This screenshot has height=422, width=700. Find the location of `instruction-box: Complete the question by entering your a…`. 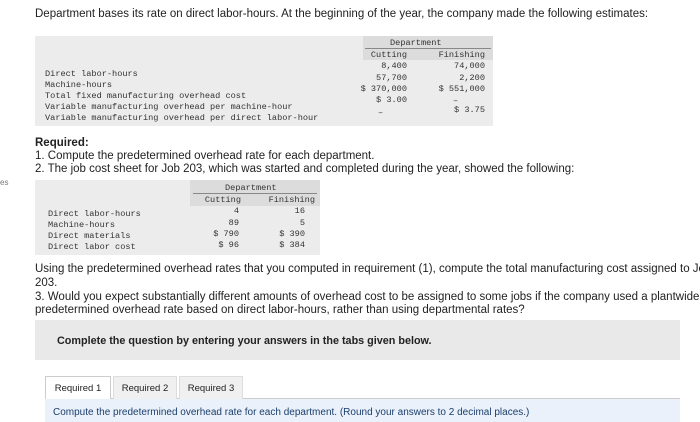

instruction-box: Complete the question by entering your a… is located at coordinates (357, 340).